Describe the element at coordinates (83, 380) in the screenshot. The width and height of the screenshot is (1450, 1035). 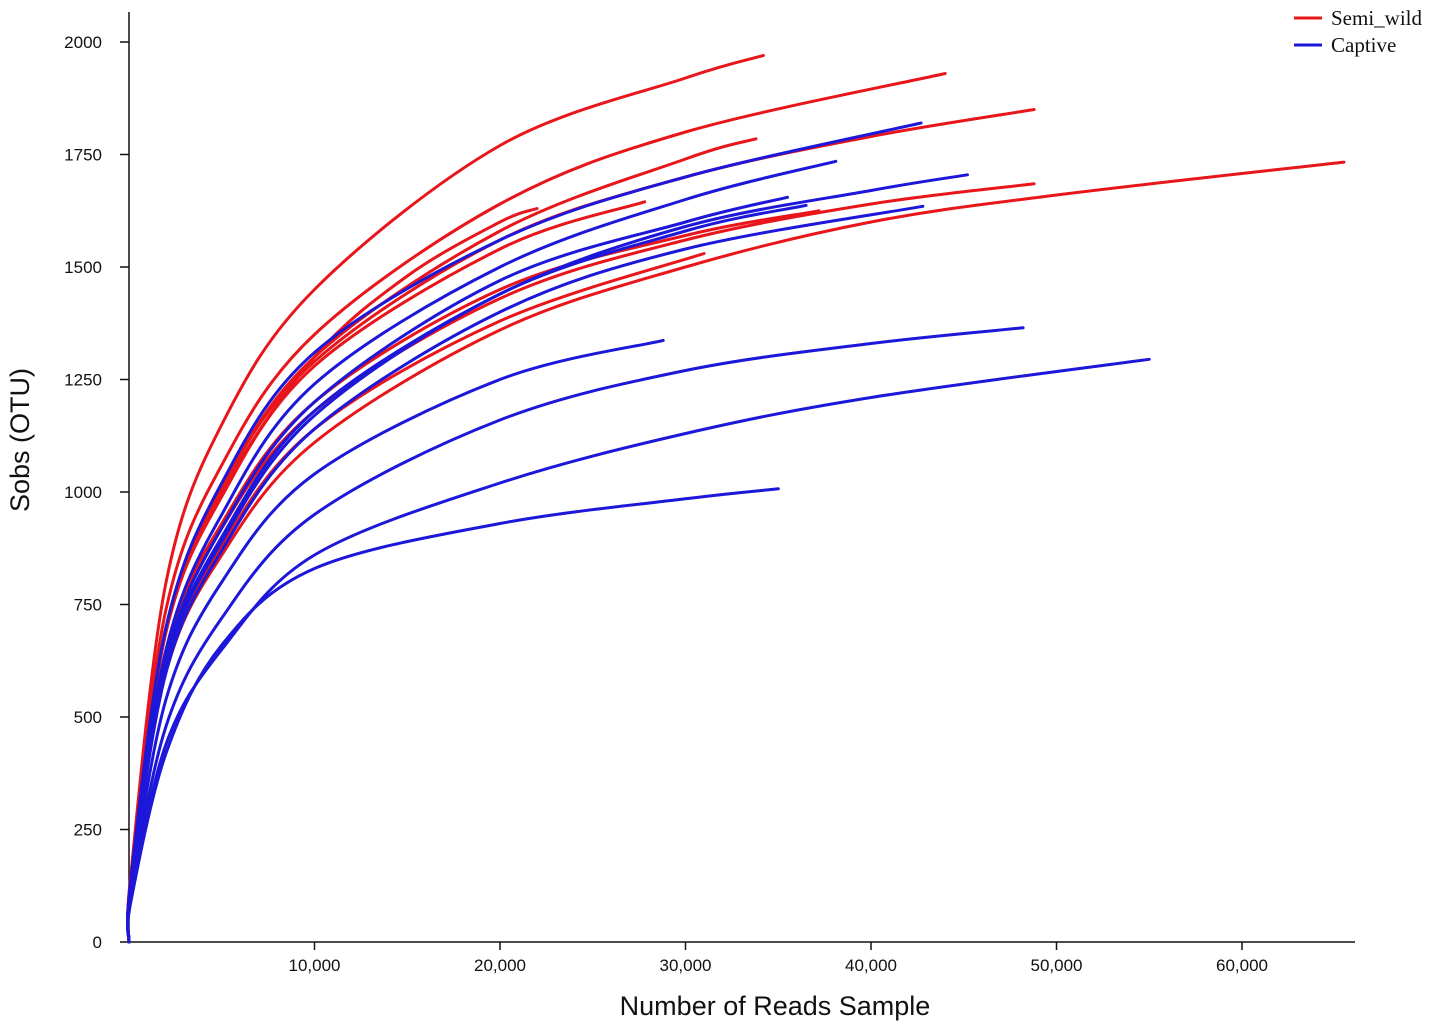
I see `y-tick-label: 1250` at that location.